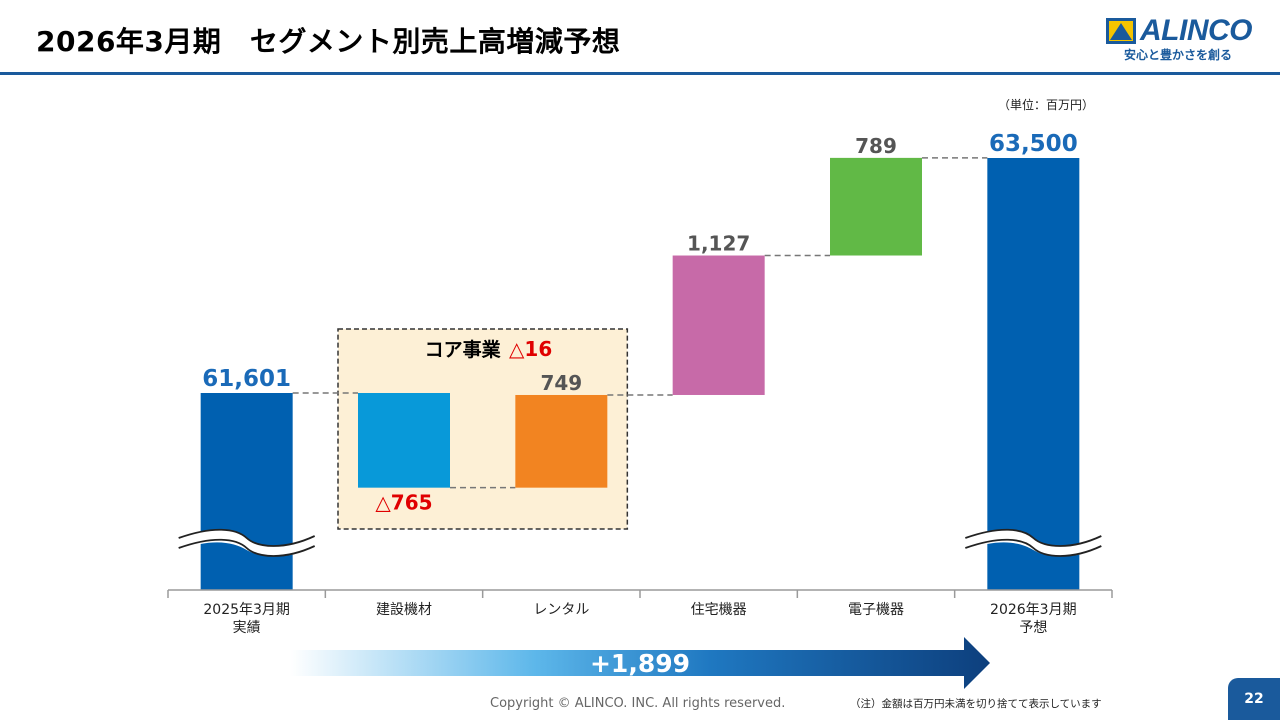 The image size is (1280, 720). I want to click on data-label: △765, so click(403, 503).